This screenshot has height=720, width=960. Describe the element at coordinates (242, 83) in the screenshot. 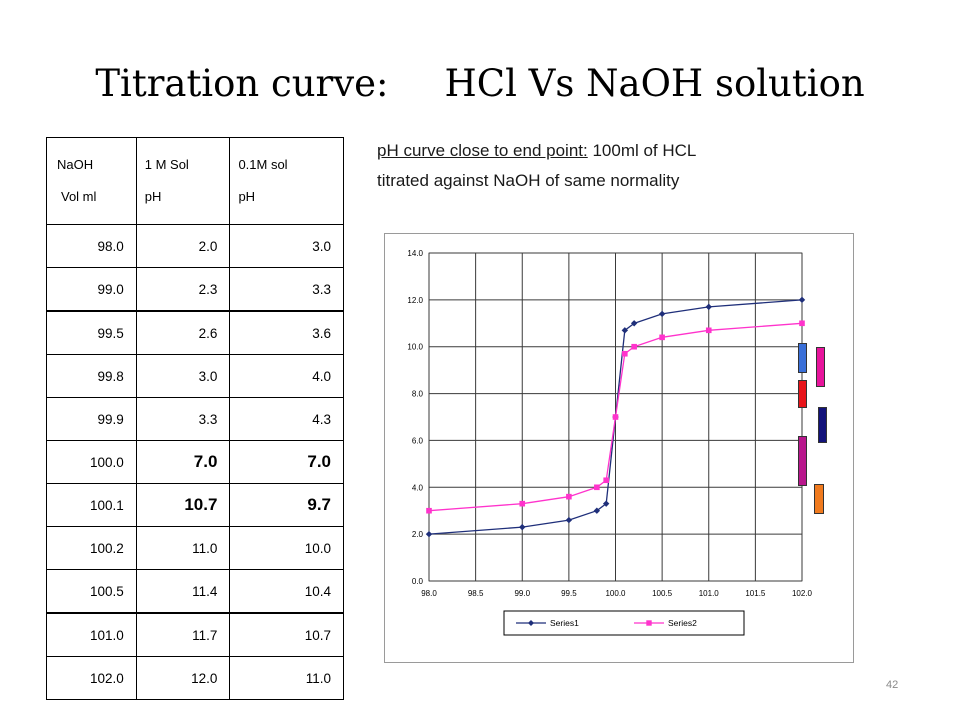

I see `title-part-1: Titration curve:` at that location.